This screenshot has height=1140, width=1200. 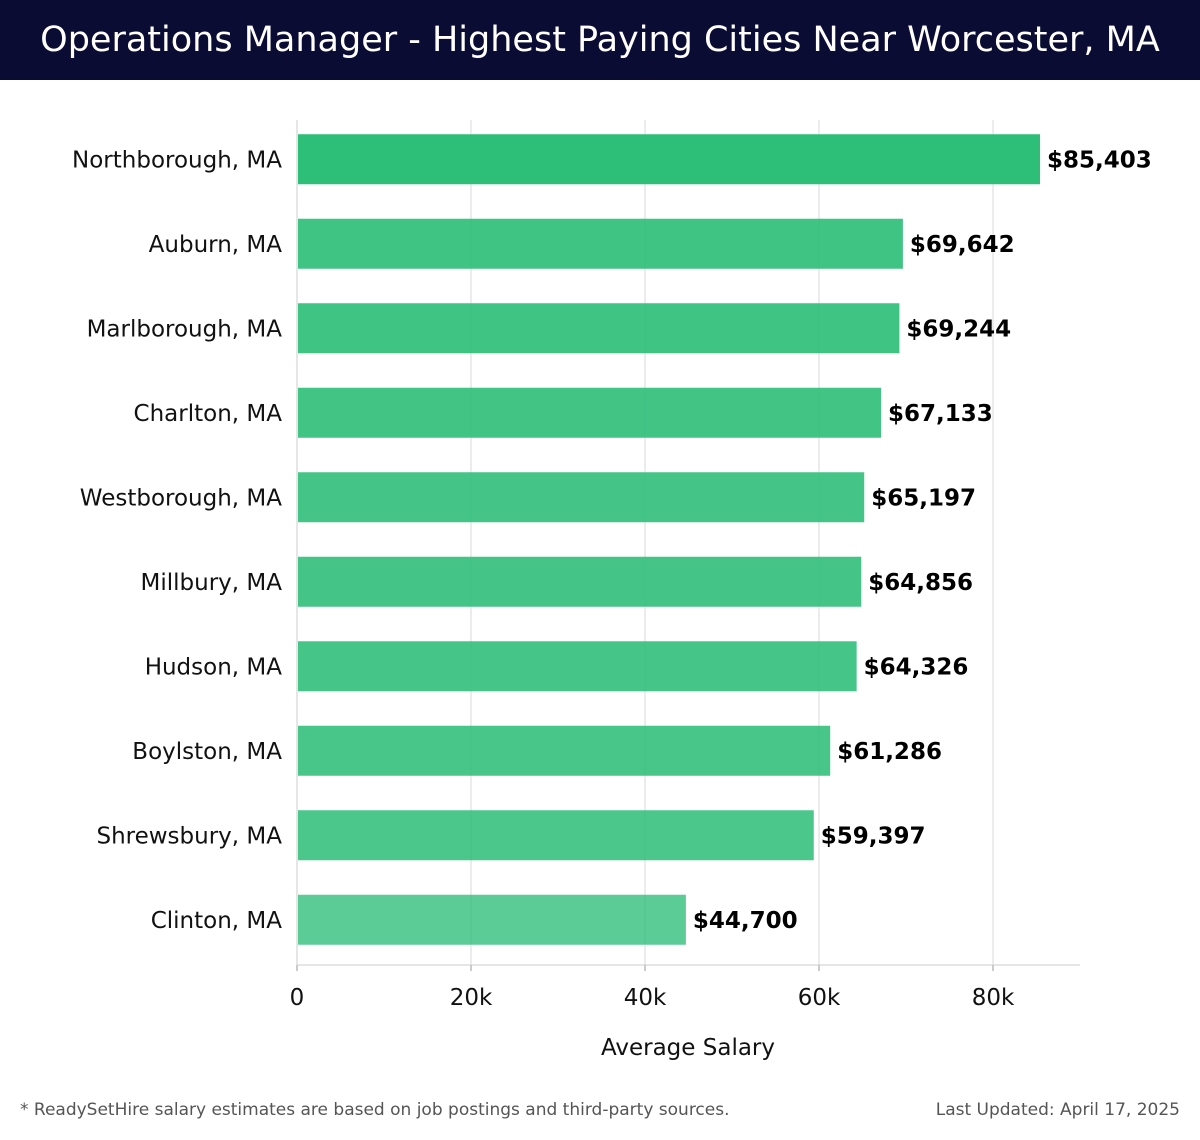 I want to click on category-label: Marlborough, MA, so click(x=185, y=329).